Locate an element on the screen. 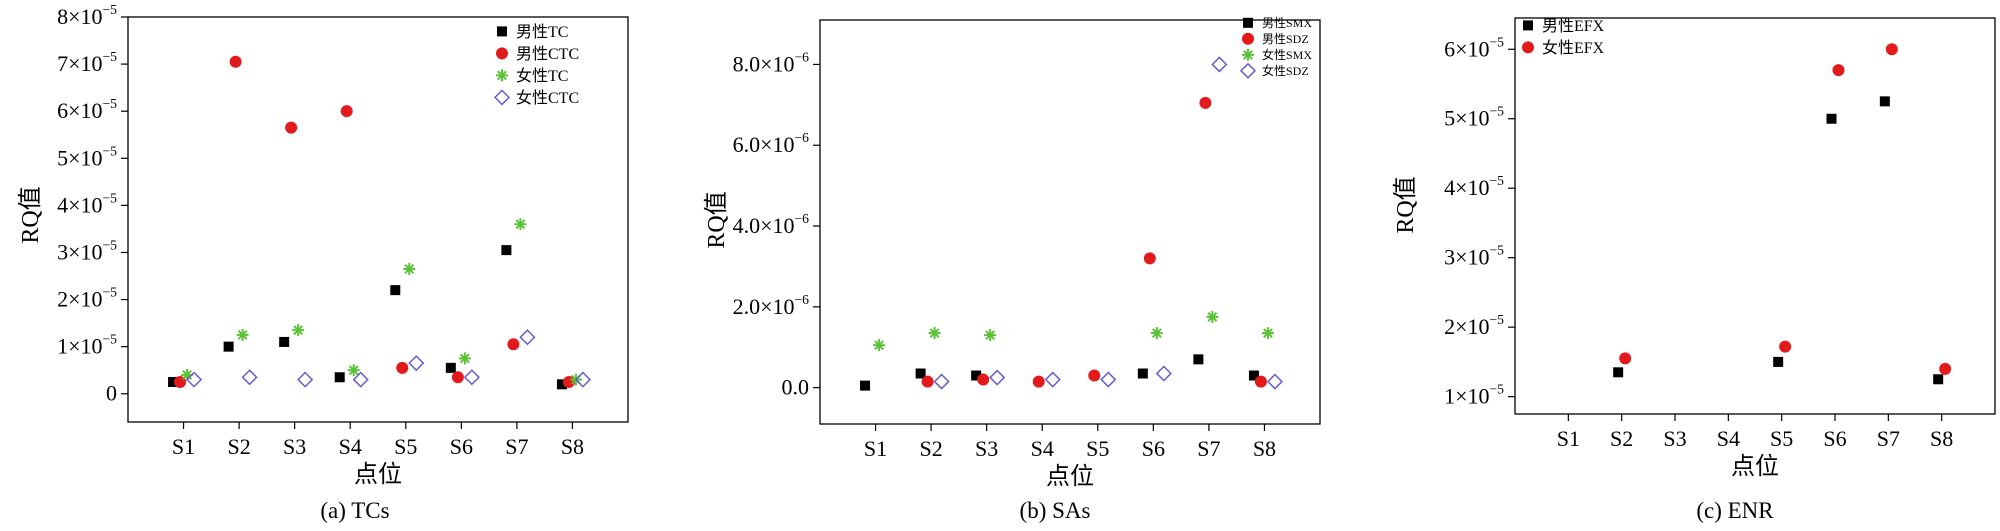 The width and height of the screenshot is (2000, 531). point-ctc-s6 is located at coordinates (457, 377).